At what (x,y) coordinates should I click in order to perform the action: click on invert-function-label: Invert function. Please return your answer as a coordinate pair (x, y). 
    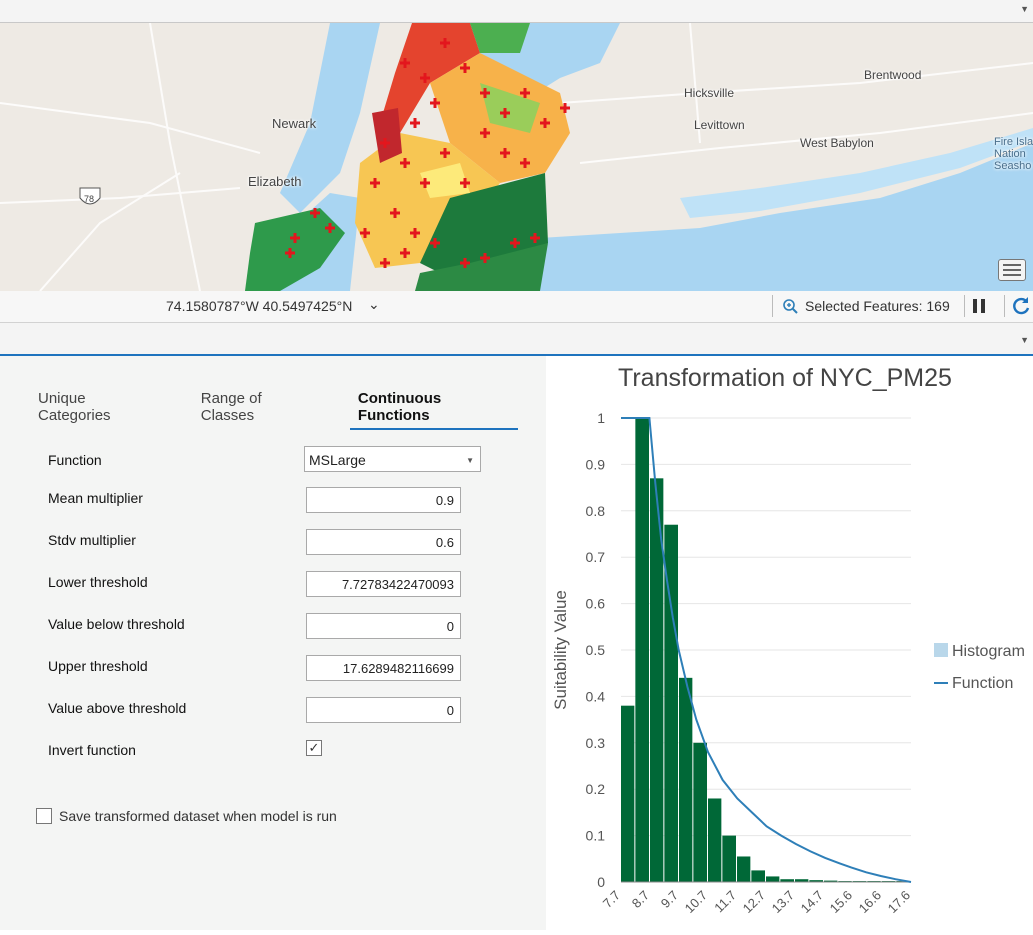
    Looking at the image, I should click on (92, 750).